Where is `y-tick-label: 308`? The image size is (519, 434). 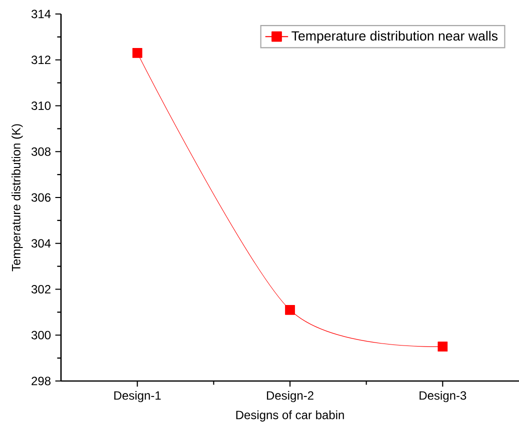 y-tick-label: 308 is located at coordinates (41, 151).